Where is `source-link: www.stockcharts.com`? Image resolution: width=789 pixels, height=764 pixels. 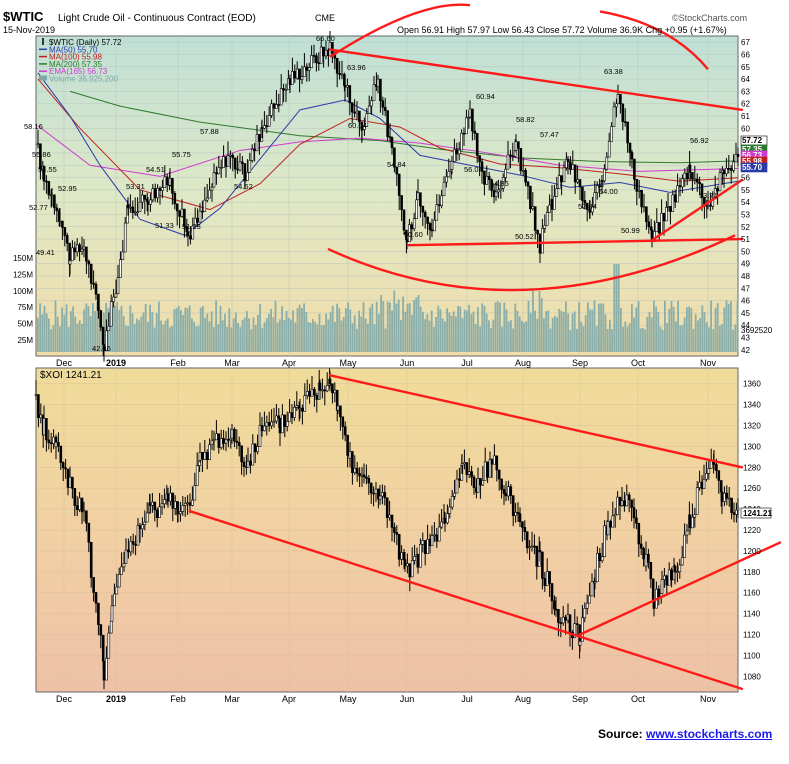 source-link: www.stockcharts.com is located at coordinates (709, 734).